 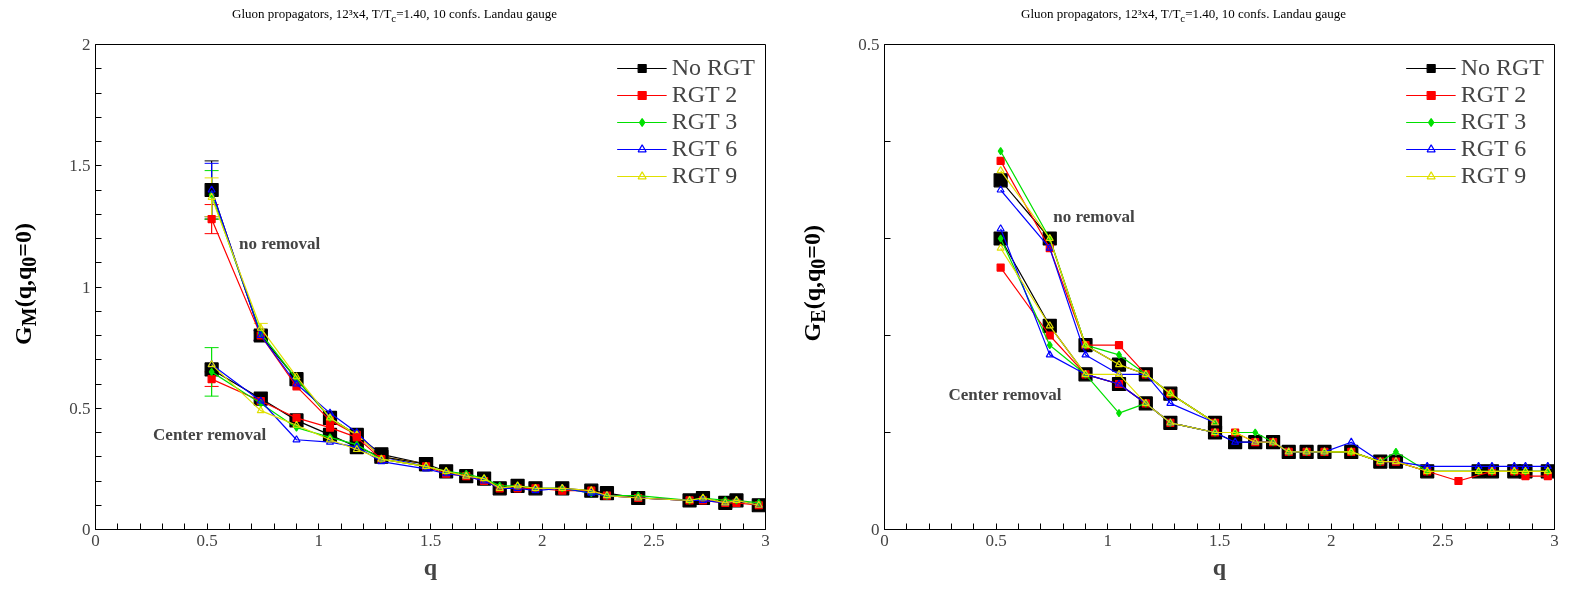 I want to click on y-tick-label: 2, so click(x=86, y=44).